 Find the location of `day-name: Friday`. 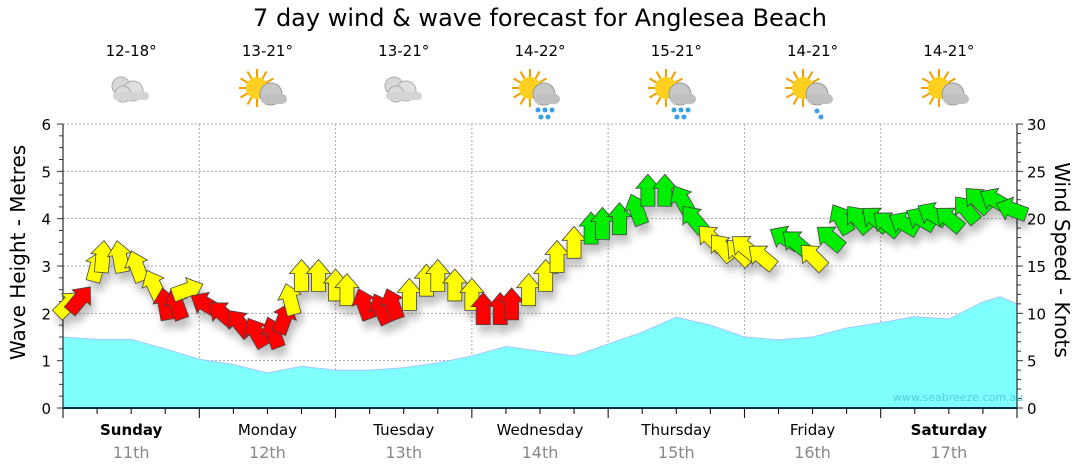

day-name: Friday is located at coordinates (812, 430).